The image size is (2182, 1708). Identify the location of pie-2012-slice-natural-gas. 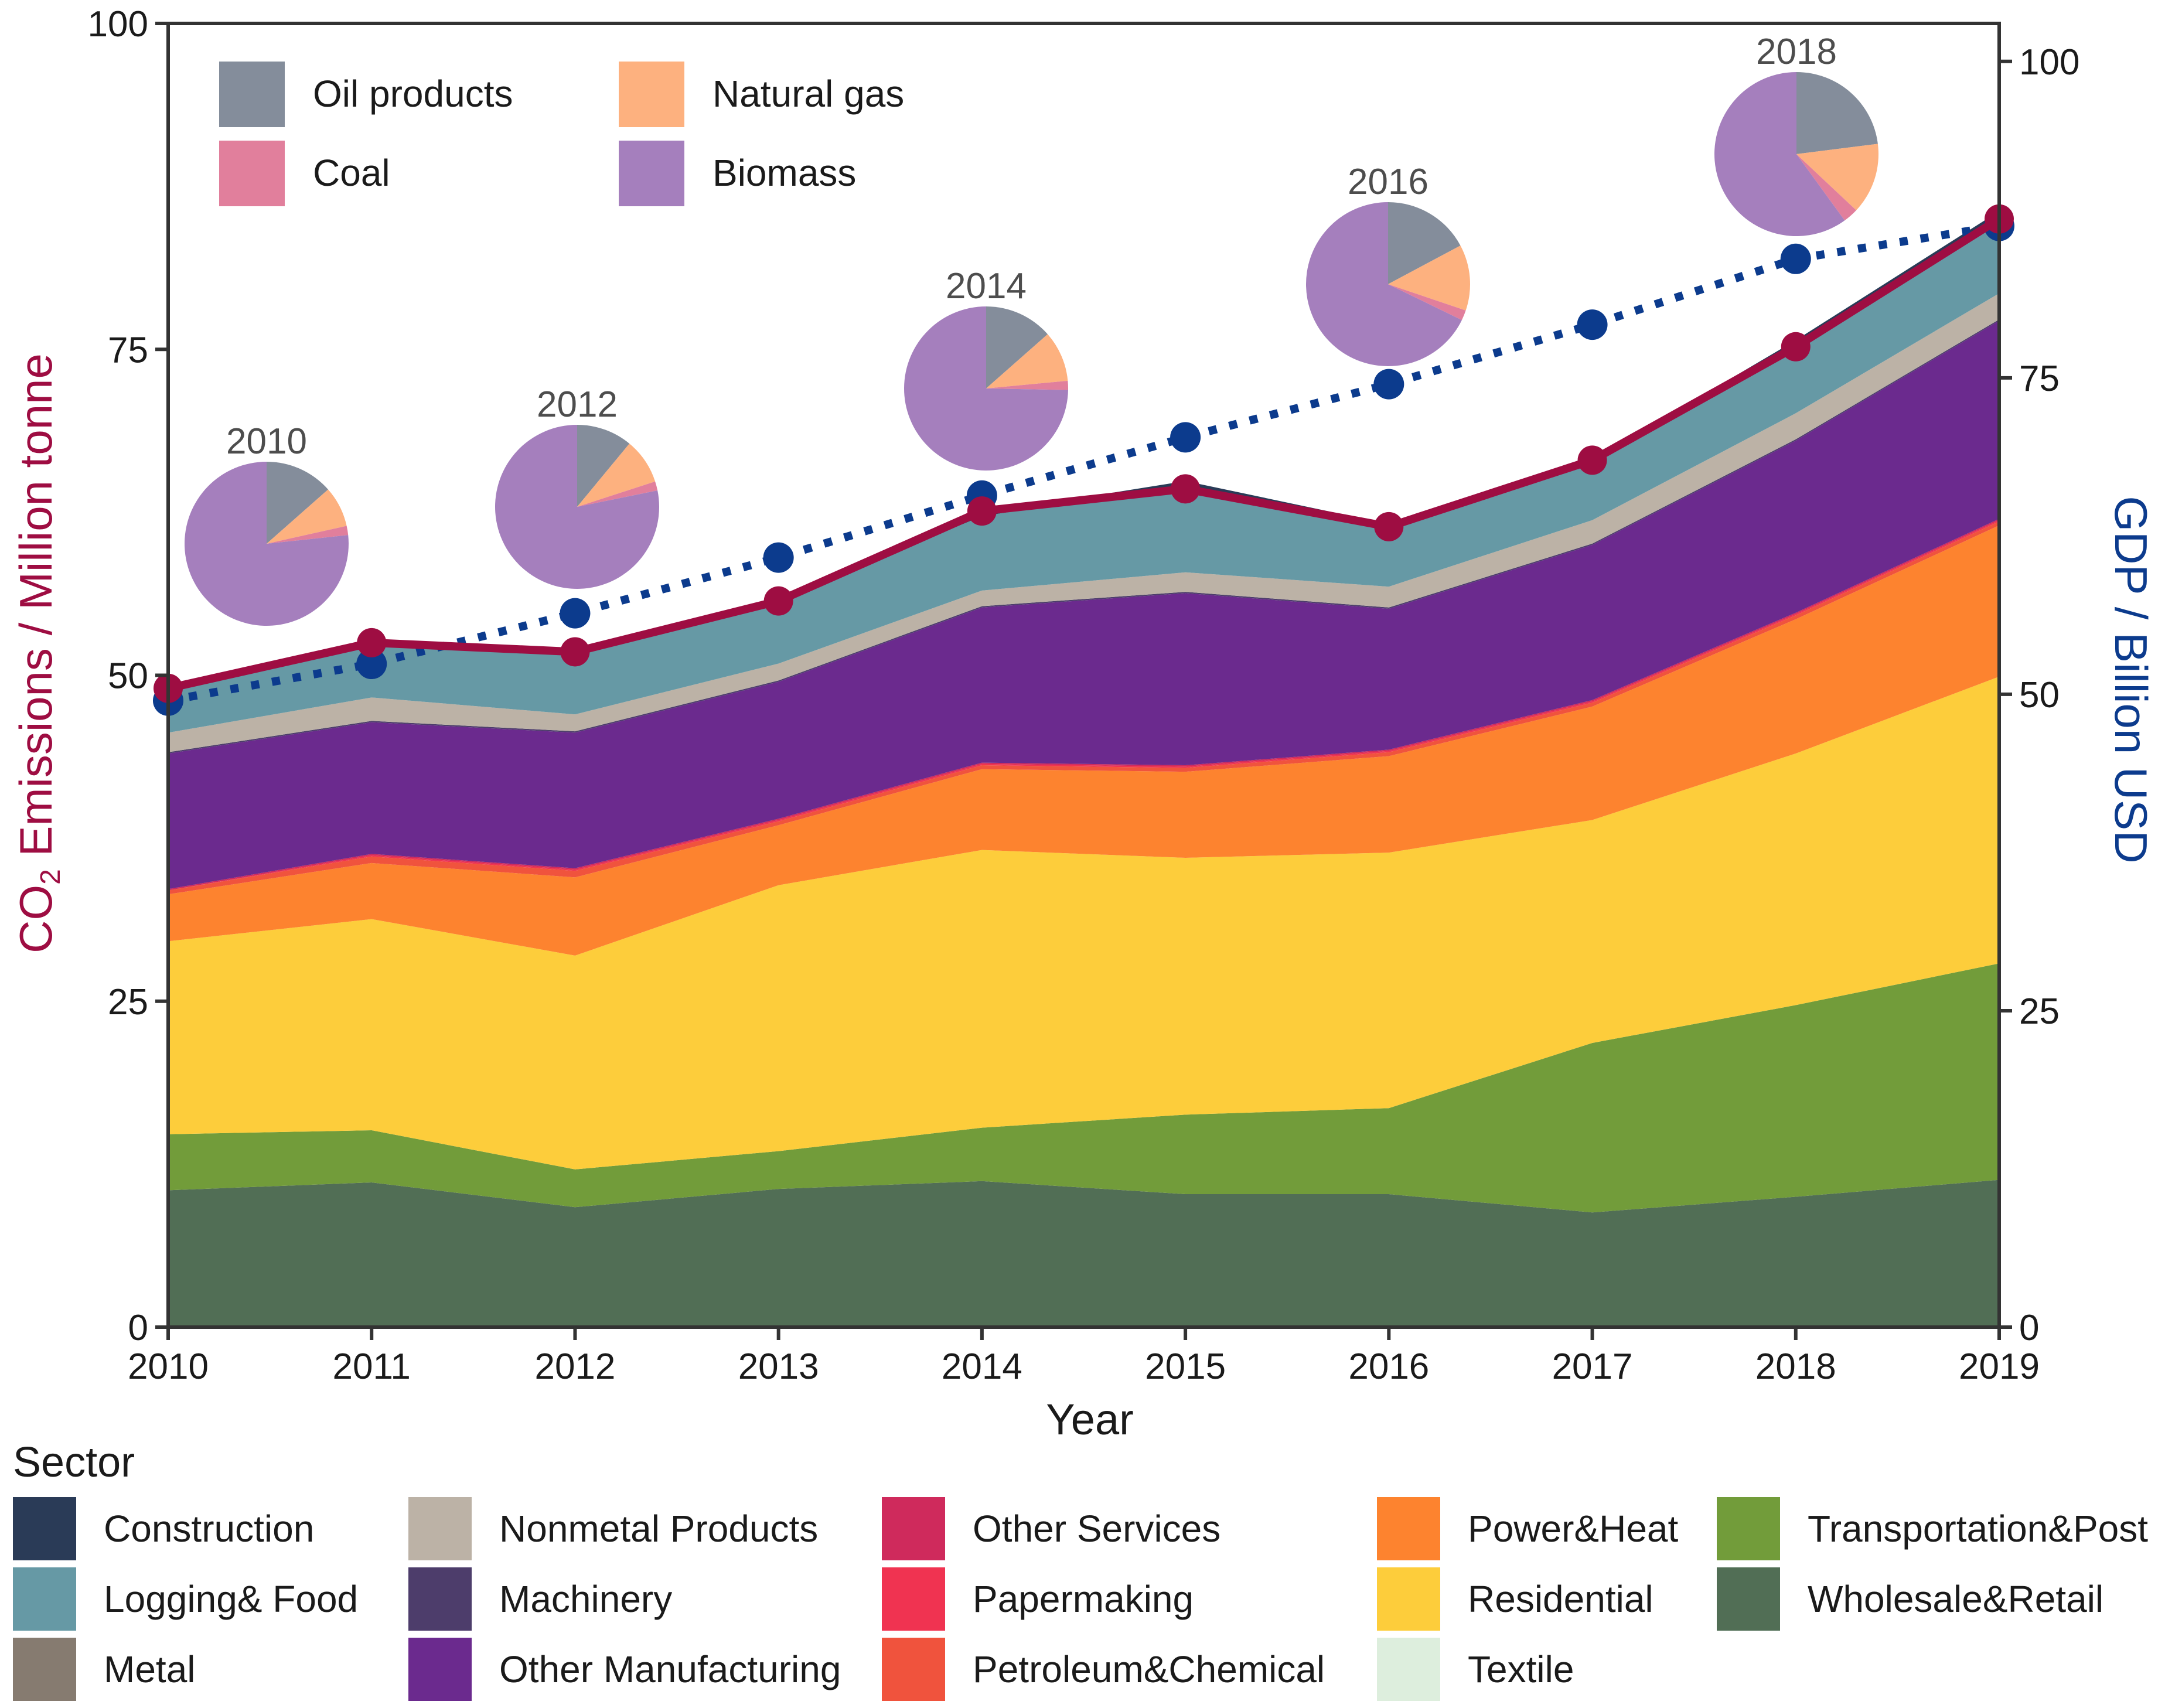
(617, 476).